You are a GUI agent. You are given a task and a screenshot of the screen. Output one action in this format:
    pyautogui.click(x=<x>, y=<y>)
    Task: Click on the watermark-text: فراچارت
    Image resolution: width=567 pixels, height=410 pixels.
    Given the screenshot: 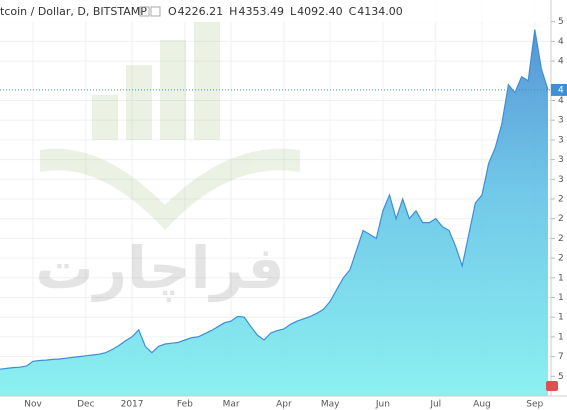 What is the action you would take?
    pyautogui.click(x=159, y=268)
    